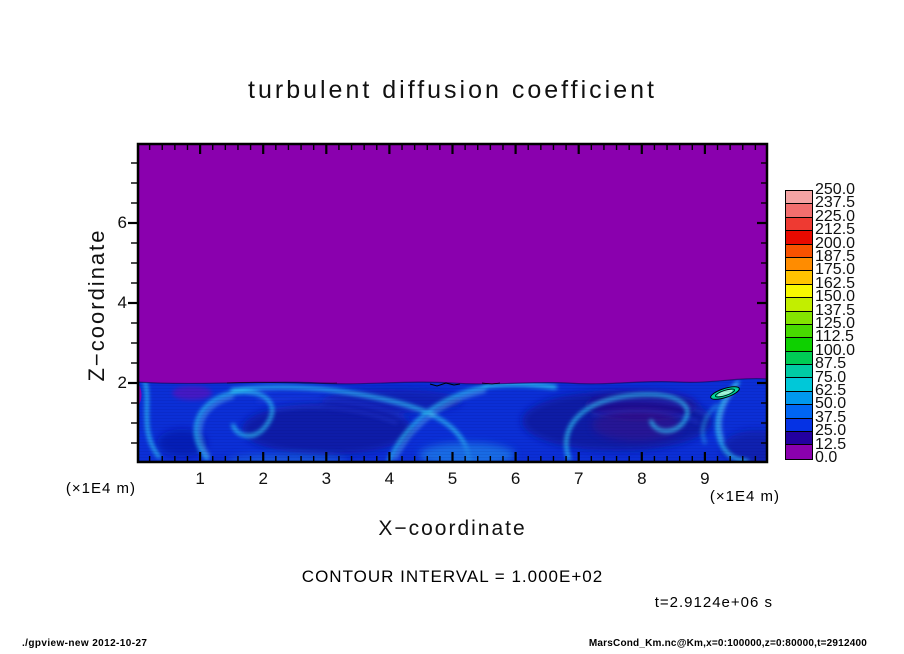 The image size is (904, 654). I want to click on colorbar-level-label: 225.0, so click(835, 216).